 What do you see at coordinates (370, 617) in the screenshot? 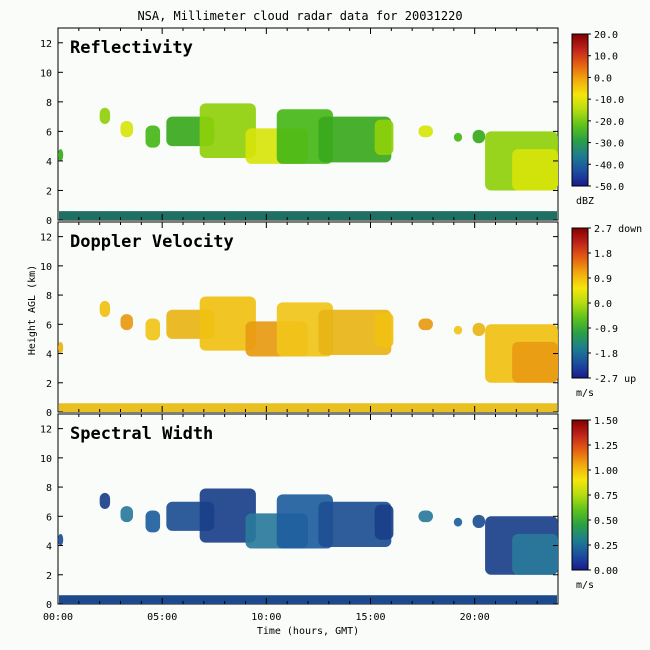
I see `x-tick-label: 15:00` at bounding box center [370, 617].